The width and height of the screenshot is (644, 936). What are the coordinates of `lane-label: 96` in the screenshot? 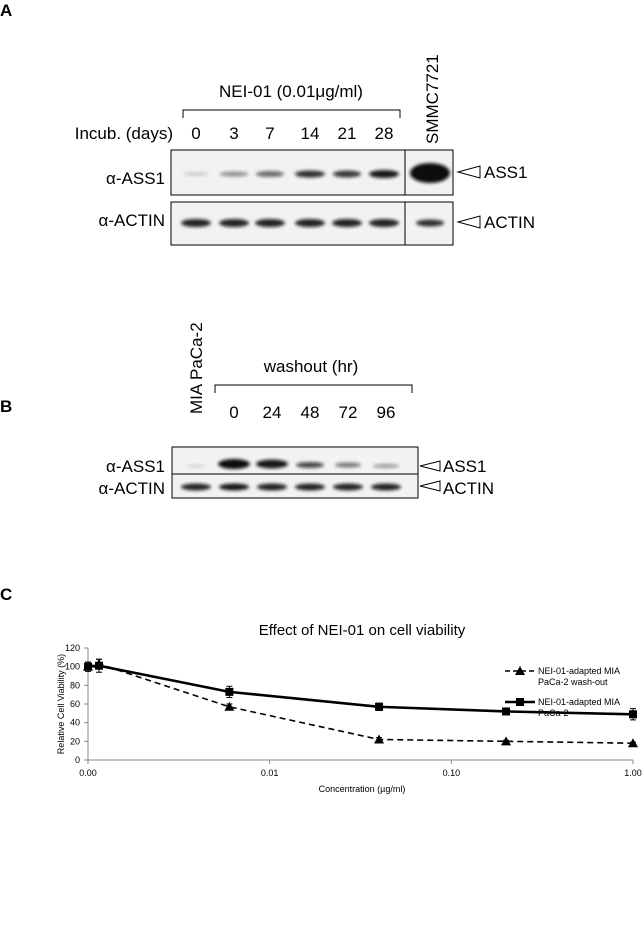 It's located at (386, 412).